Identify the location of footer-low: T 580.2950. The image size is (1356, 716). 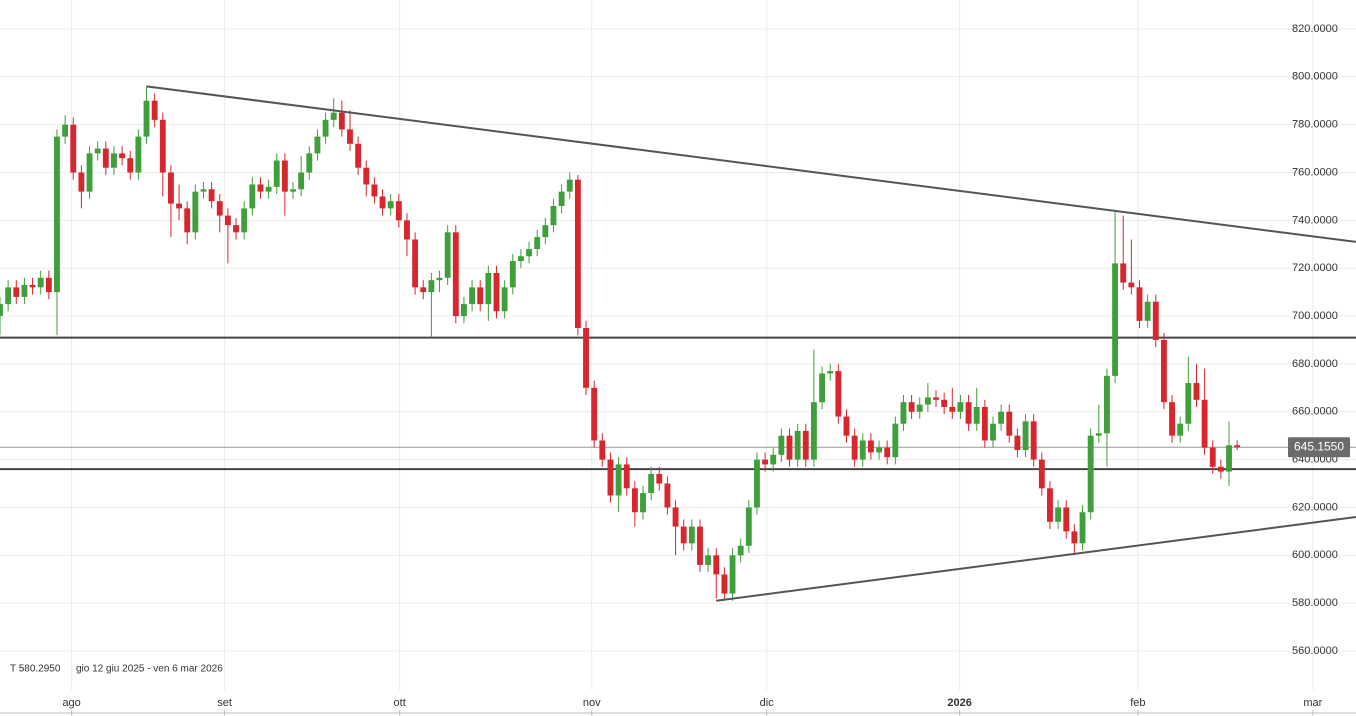
(35, 669).